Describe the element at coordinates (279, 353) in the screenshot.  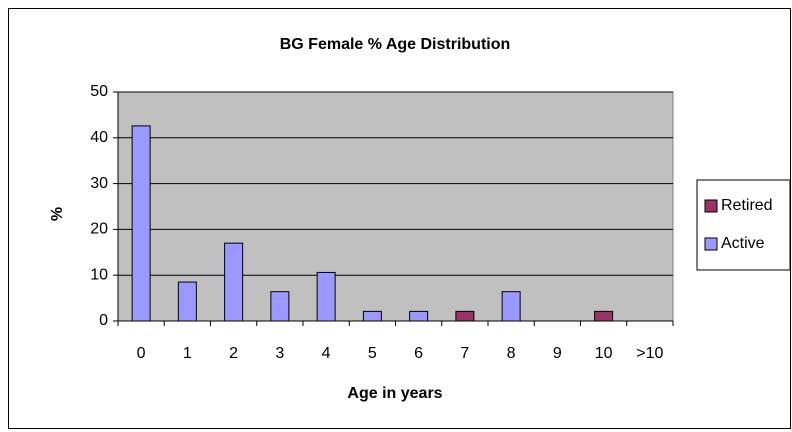
I see `x-tick-label: 3` at that location.